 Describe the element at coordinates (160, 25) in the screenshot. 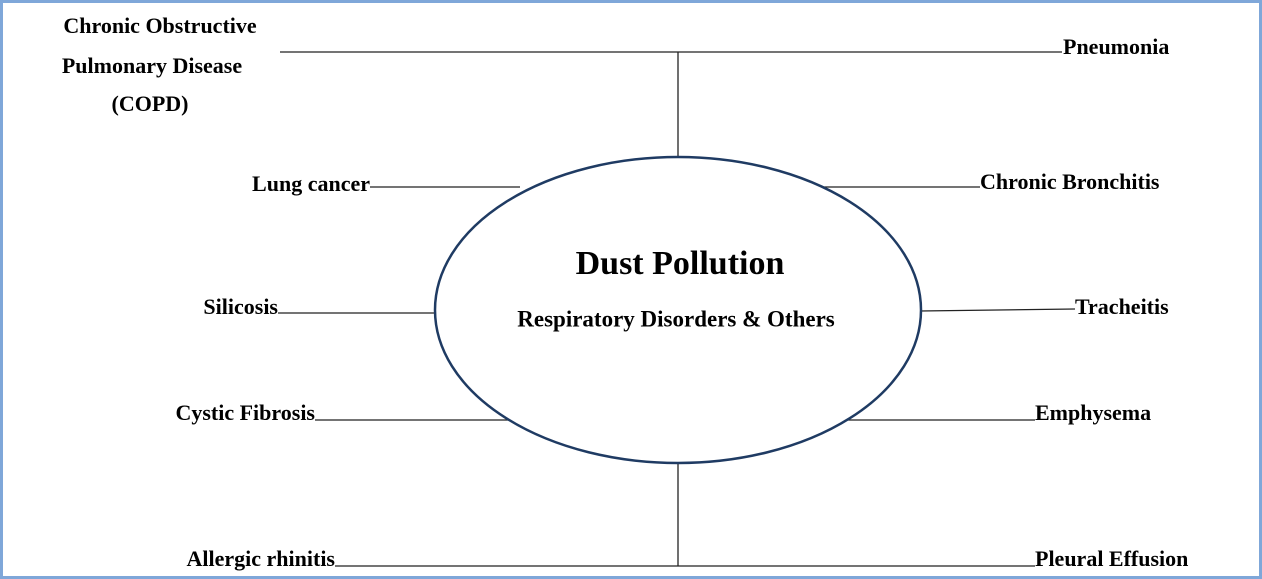

I see `node-label: Chronic Obstructive` at that location.